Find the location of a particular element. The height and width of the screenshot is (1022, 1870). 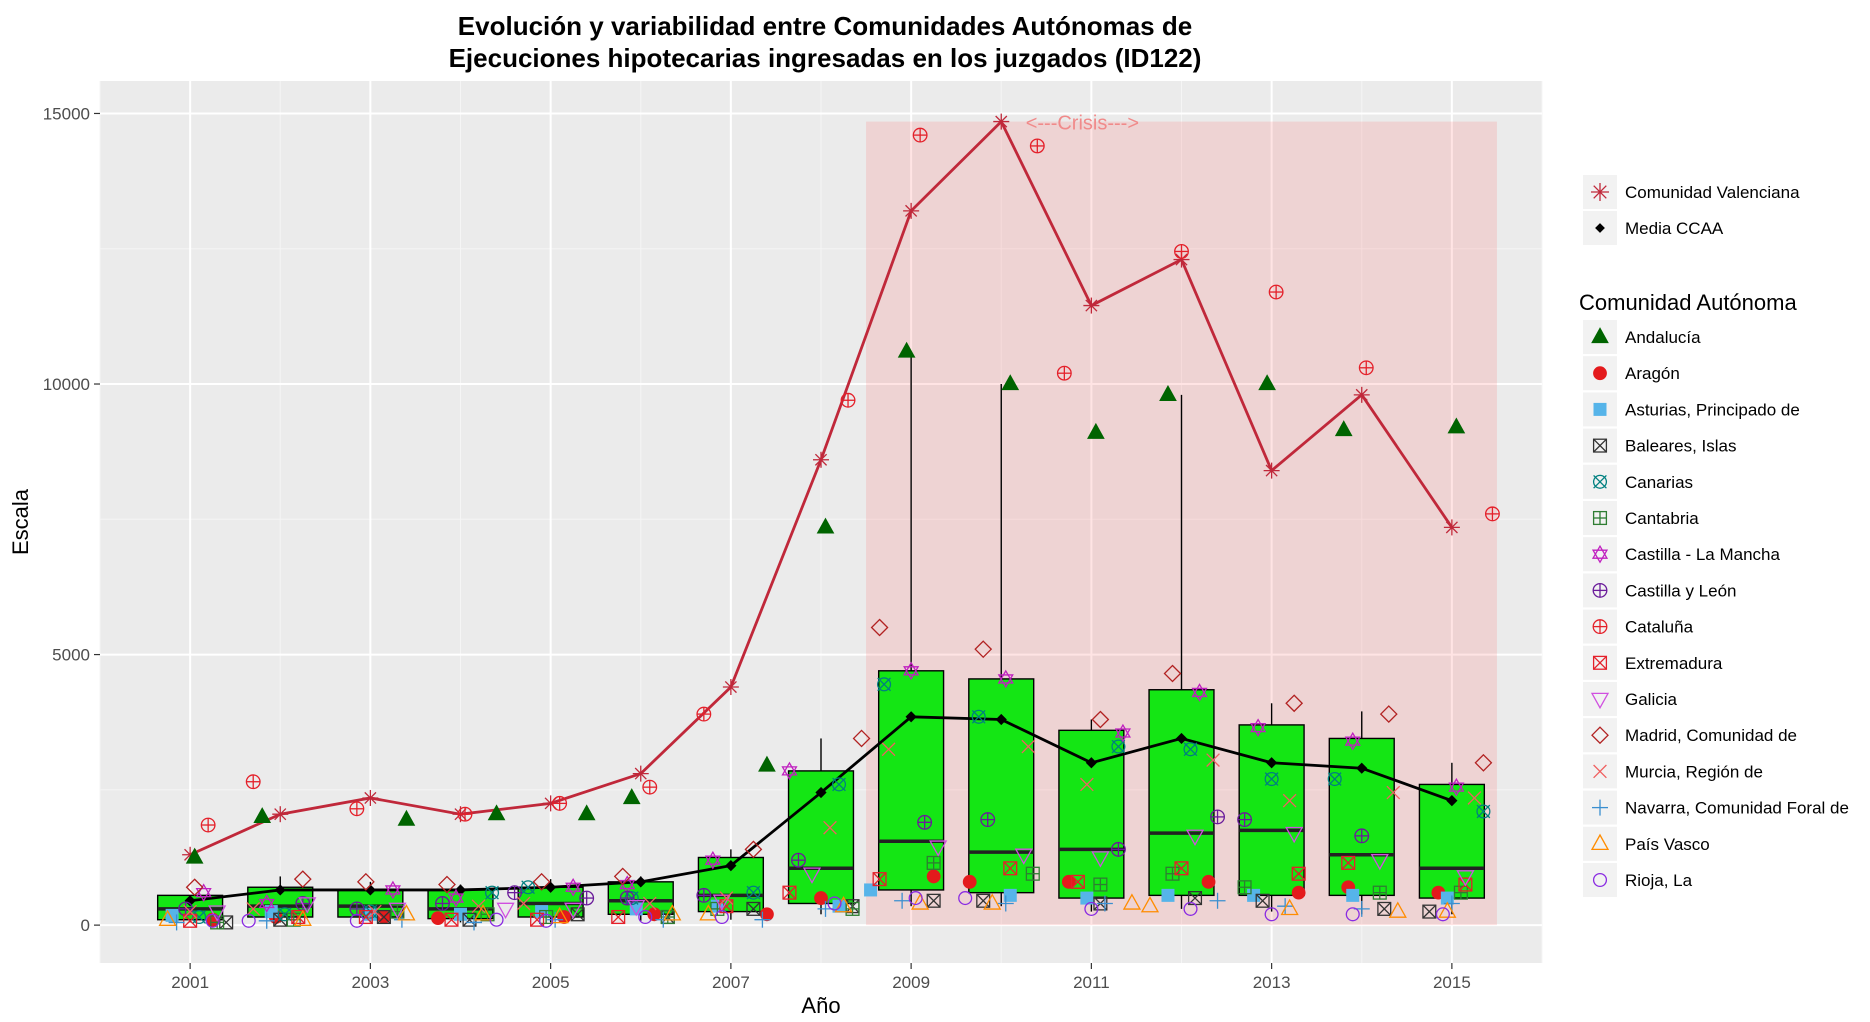

y-tick-label: 10000 is located at coordinates (66, 384).